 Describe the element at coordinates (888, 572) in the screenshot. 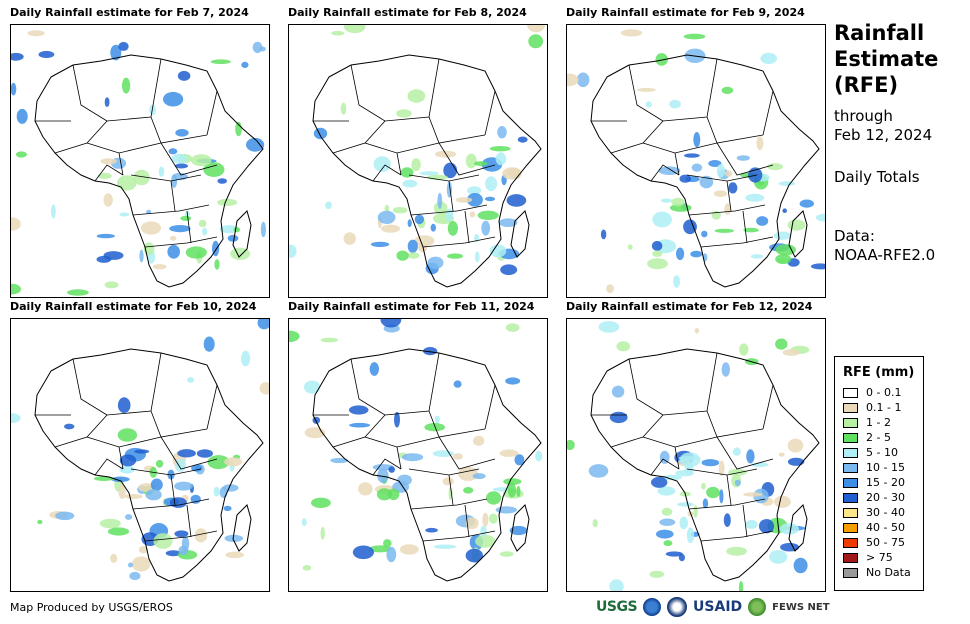

I see `legend-label: No Data` at that location.